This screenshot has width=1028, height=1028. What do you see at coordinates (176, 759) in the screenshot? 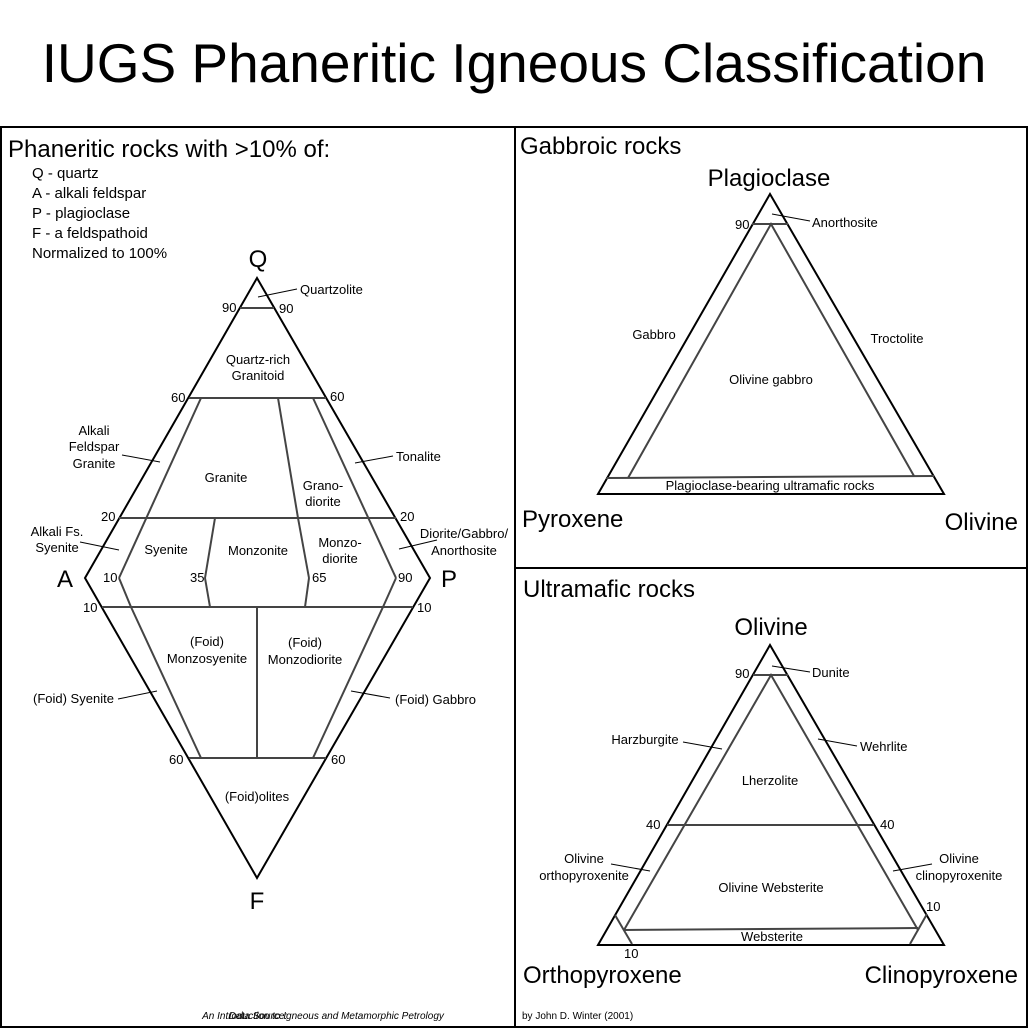
I see `tick-f60-left: 60` at bounding box center [176, 759].